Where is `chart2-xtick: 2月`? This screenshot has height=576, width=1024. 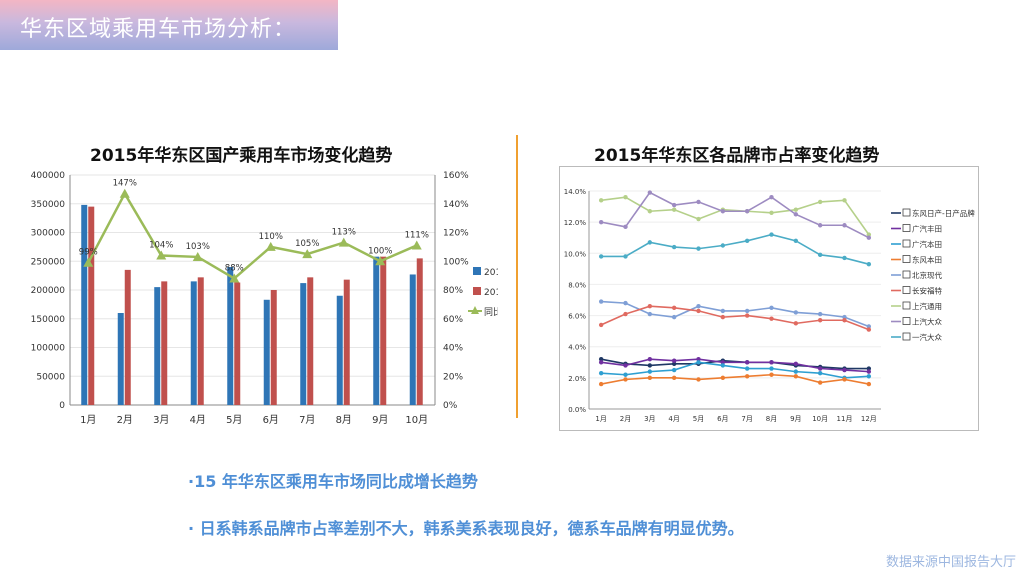
chart2-xtick: 2月 is located at coordinates (625, 419).